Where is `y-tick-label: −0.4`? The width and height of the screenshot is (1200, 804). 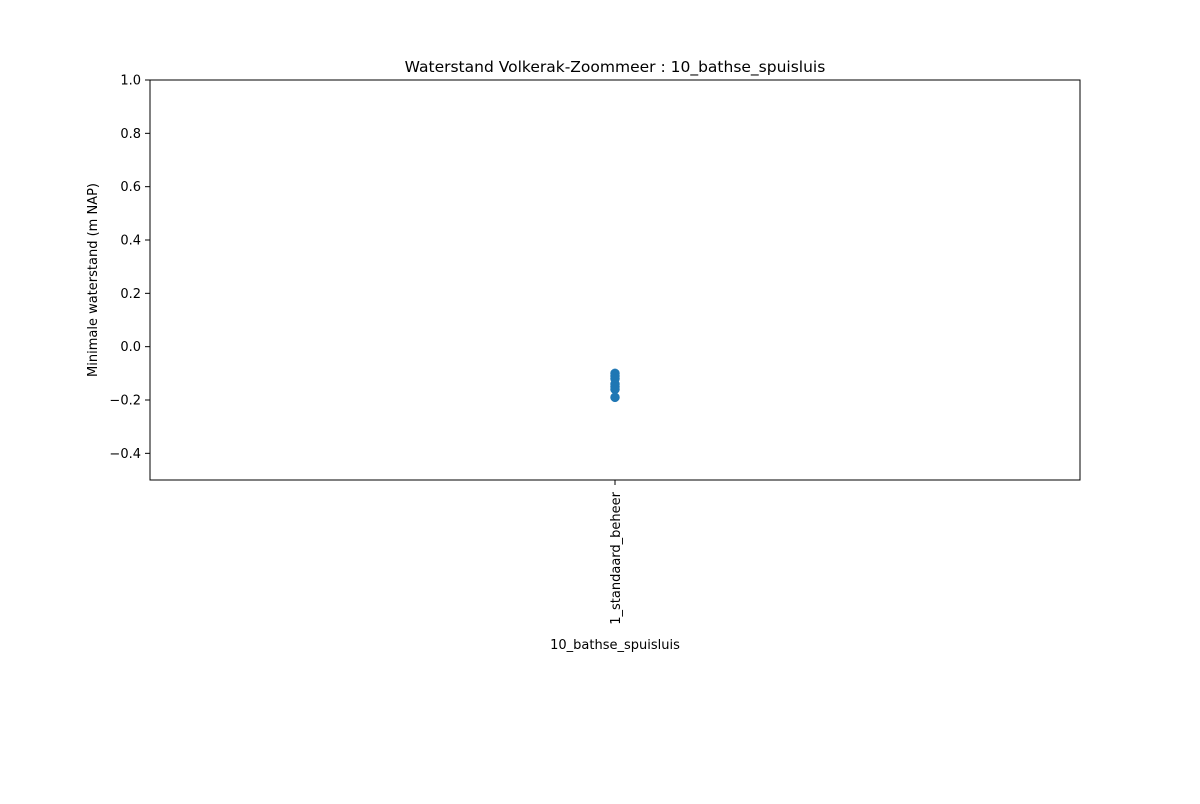
y-tick-label: −0.4 is located at coordinates (125, 454).